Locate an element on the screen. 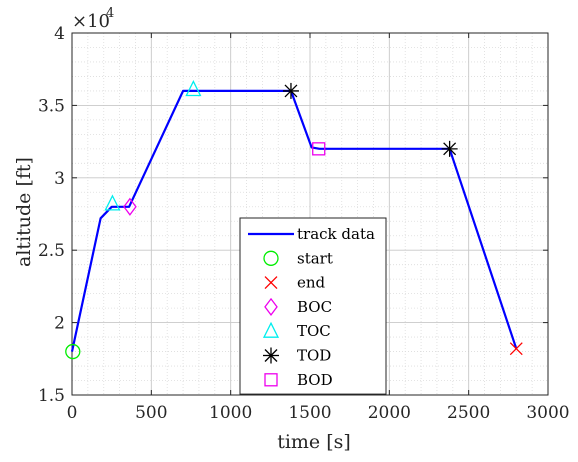 The image size is (578, 462). x-axis-label: time [s] is located at coordinates (314, 442).